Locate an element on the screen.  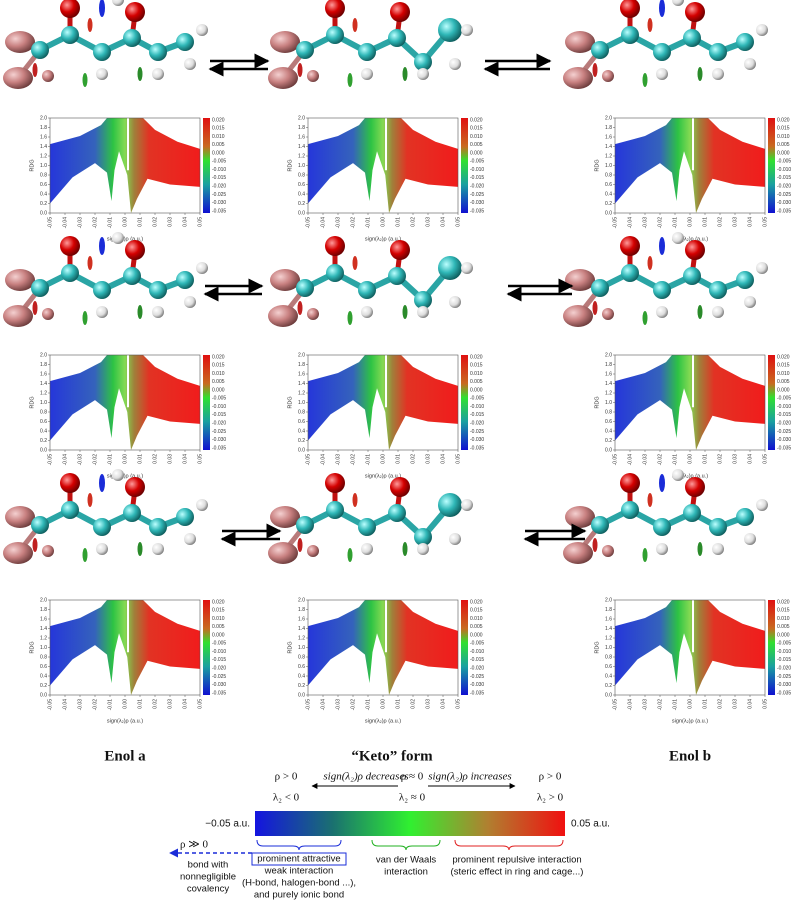
y-tick-label: 1.4 is located at coordinates (43, 147).